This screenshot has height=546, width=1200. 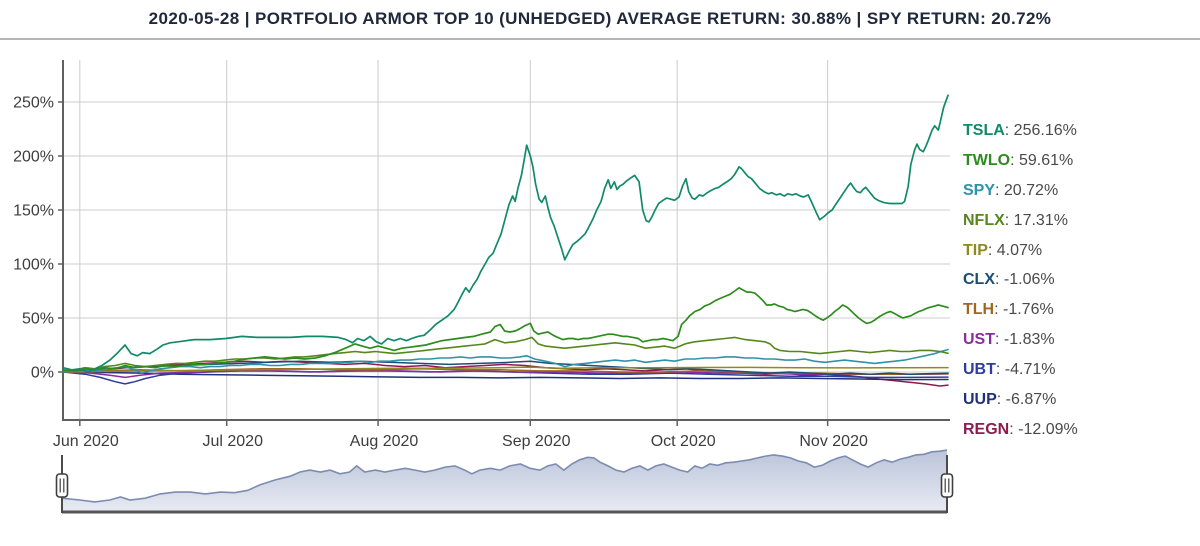 I want to click on legend-item-clx: CLX: -1.06%, so click(x=1078, y=280).